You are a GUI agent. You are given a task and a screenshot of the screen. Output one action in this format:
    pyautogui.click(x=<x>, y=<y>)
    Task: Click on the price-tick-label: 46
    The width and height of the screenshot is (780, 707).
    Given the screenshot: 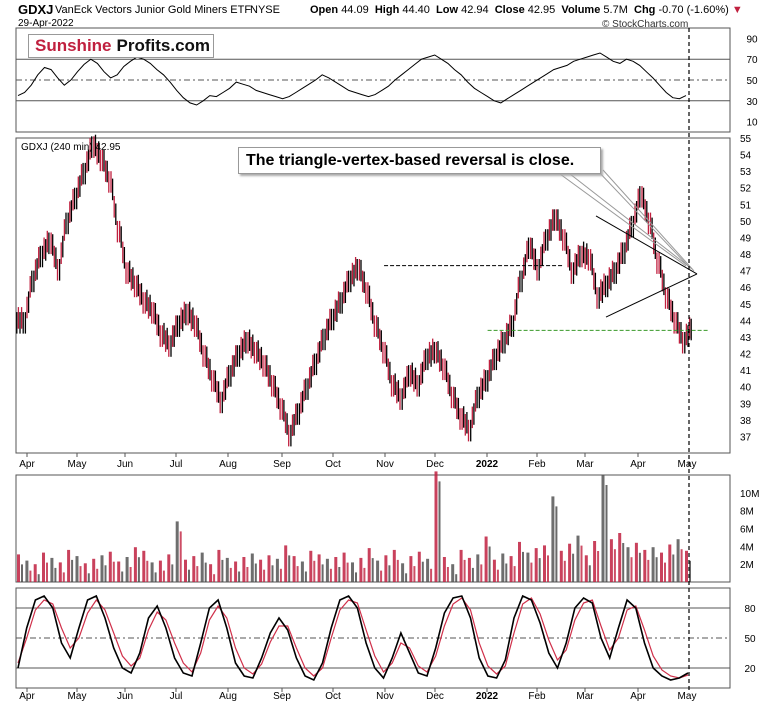 What is the action you would take?
    pyautogui.click(x=746, y=288)
    